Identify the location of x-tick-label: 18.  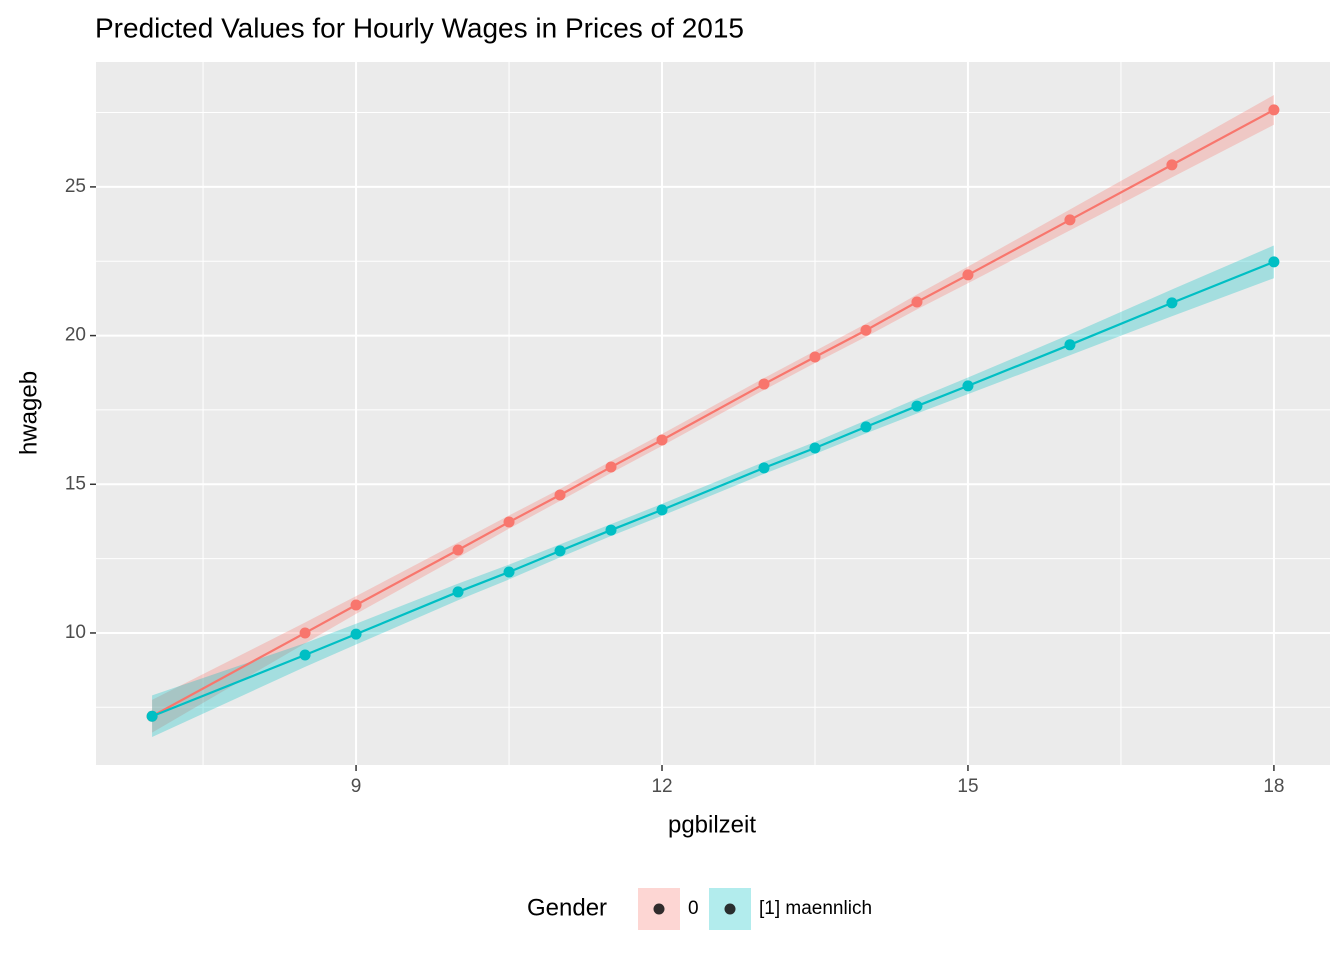
(1273, 786).